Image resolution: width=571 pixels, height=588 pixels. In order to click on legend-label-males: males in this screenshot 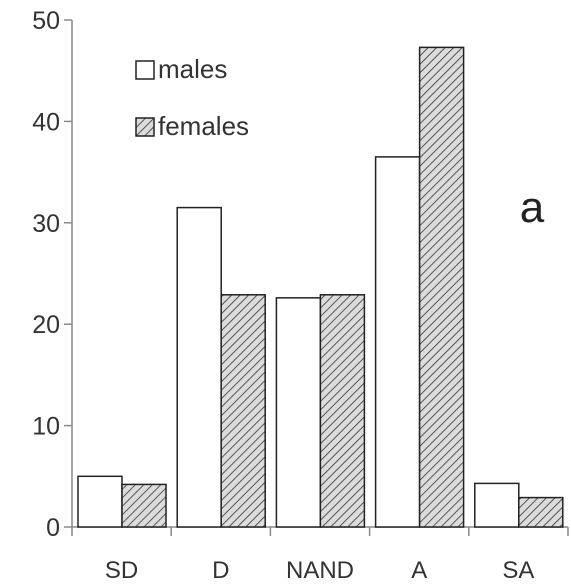, I will do `click(192, 69)`.